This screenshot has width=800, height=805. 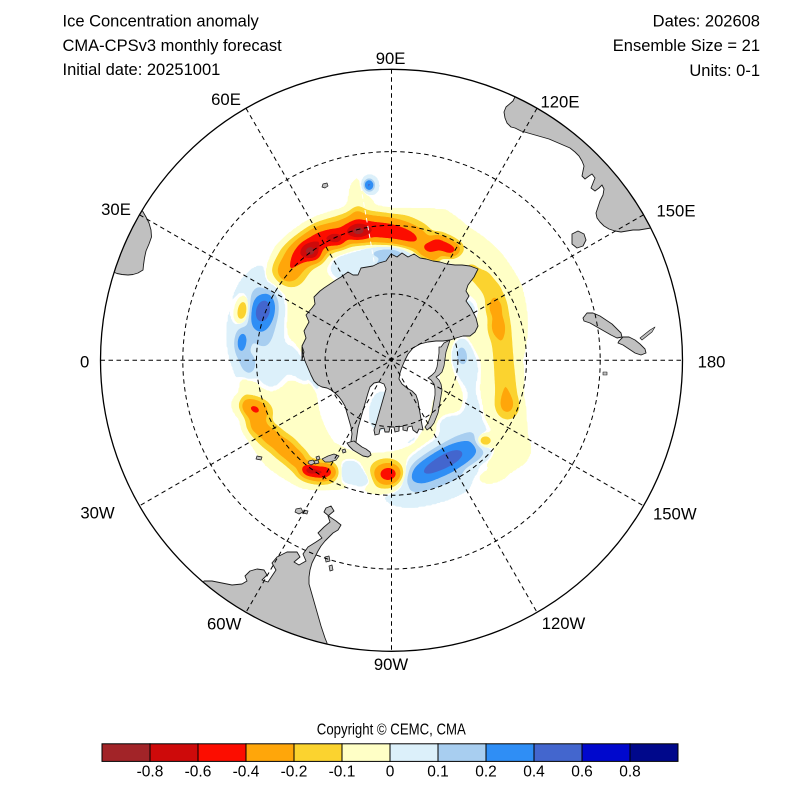 I want to click on svg-text: 0.2, so click(x=486, y=771).